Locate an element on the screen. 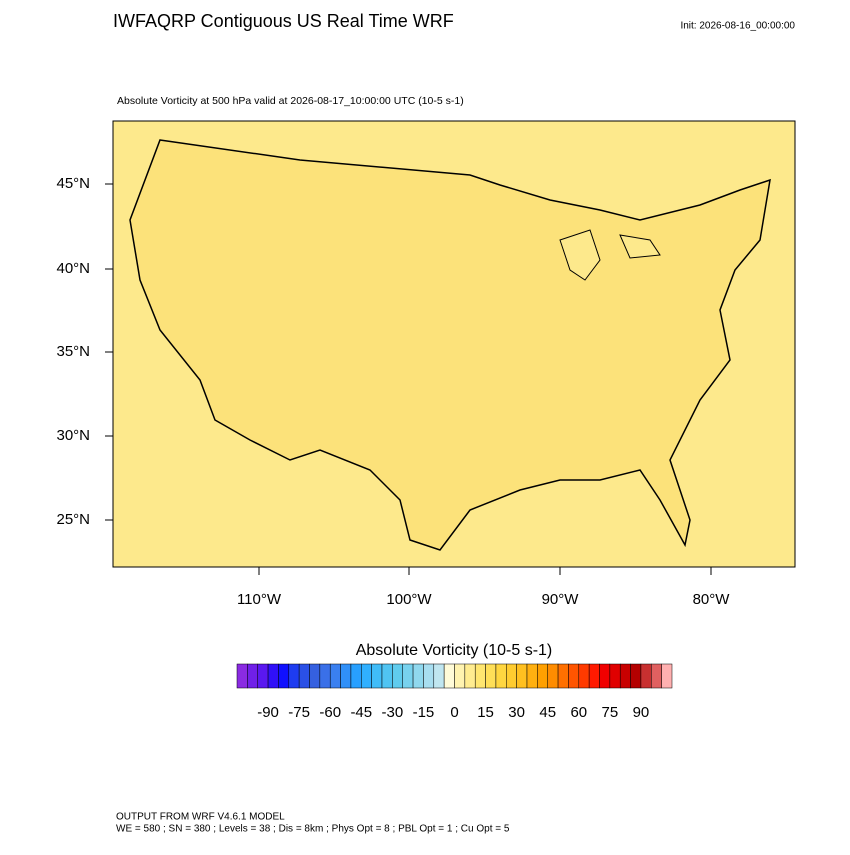  colorbar-title: Absolute Vorticity (10-5 s-1) is located at coordinates (454, 650).